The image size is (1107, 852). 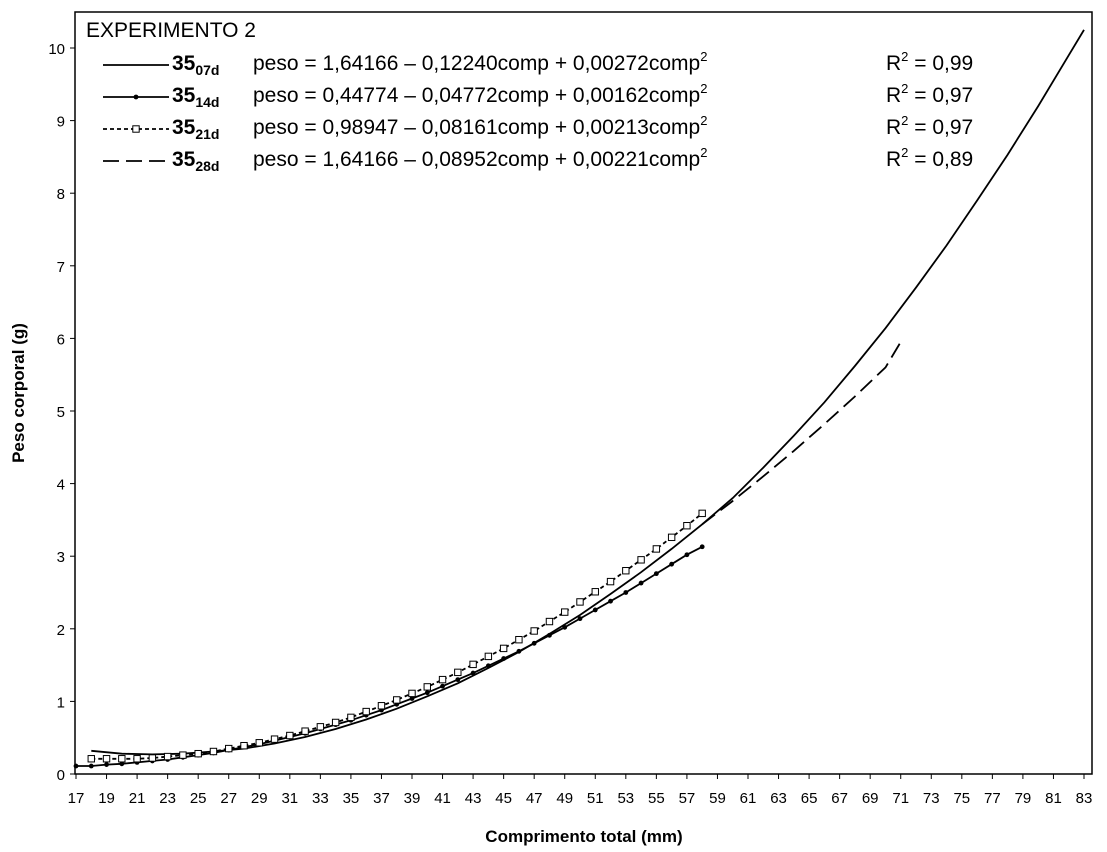 I want to click on x-tick-label: 57, so click(x=687, y=798).